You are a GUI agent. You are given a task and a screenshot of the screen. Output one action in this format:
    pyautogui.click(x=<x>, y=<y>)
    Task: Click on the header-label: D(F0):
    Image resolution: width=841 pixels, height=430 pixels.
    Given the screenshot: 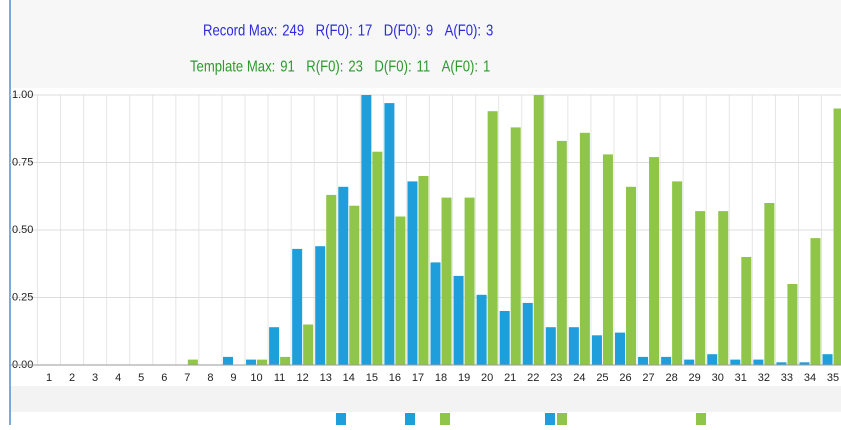 What is the action you would take?
    pyautogui.click(x=402, y=30)
    